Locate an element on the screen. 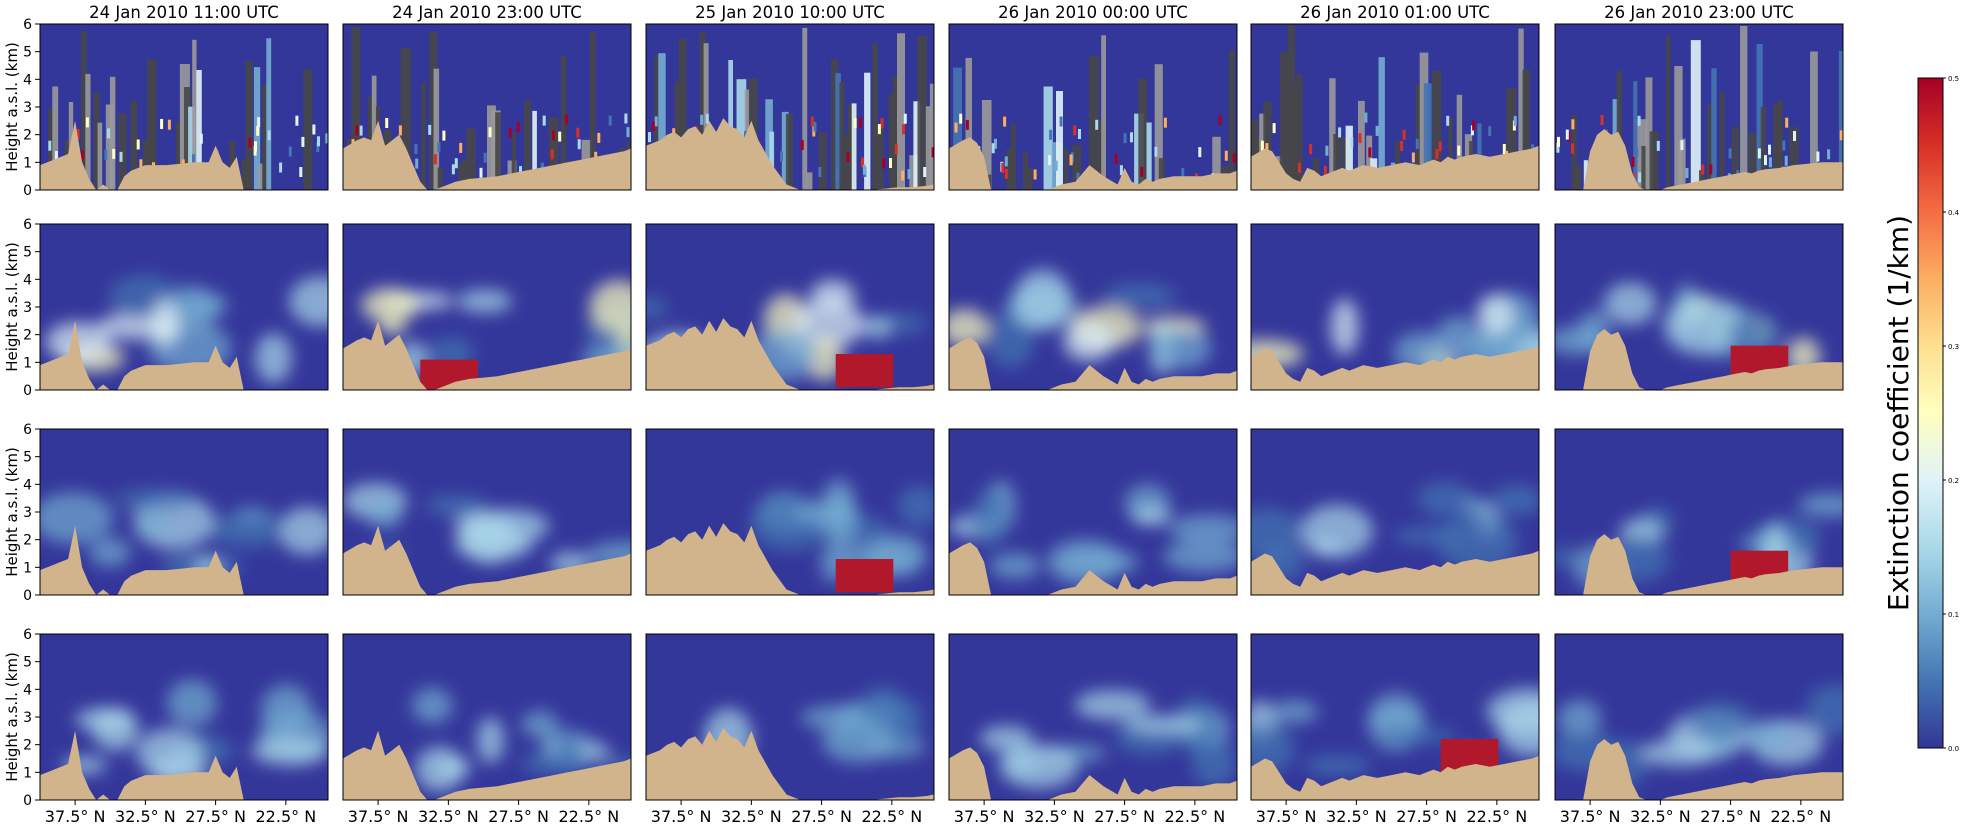 The width and height of the screenshot is (1975, 834). dust-layer is located at coordinates (864, 371).